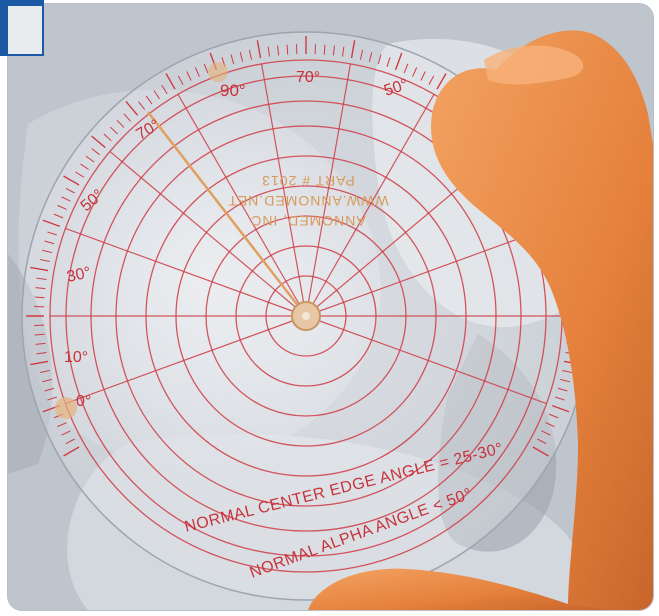 This screenshot has width=659, height=616. I want to click on angle-label-0: 0°, so click(83, 401).